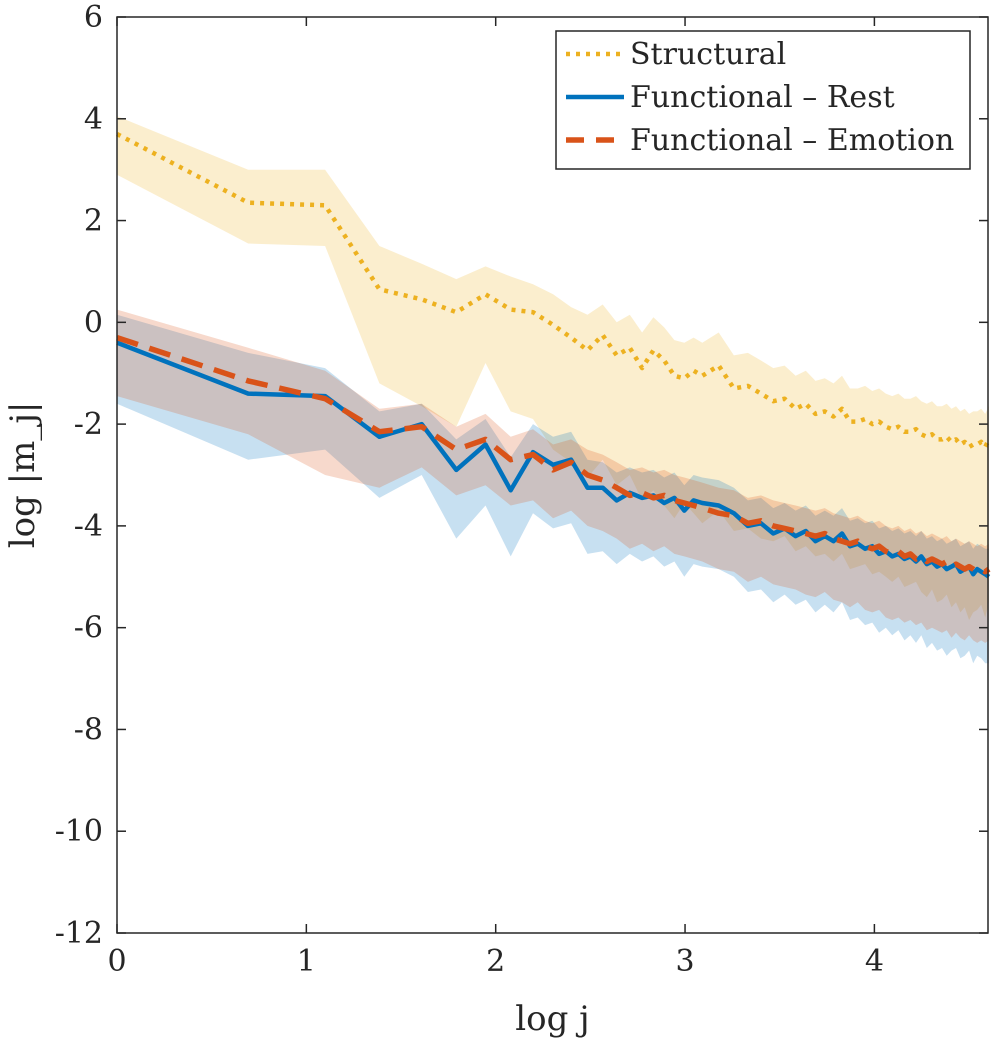 The height and width of the screenshot is (1042, 993). Describe the element at coordinates (88, 729) in the screenshot. I see `y-tick-label: -8` at that location.